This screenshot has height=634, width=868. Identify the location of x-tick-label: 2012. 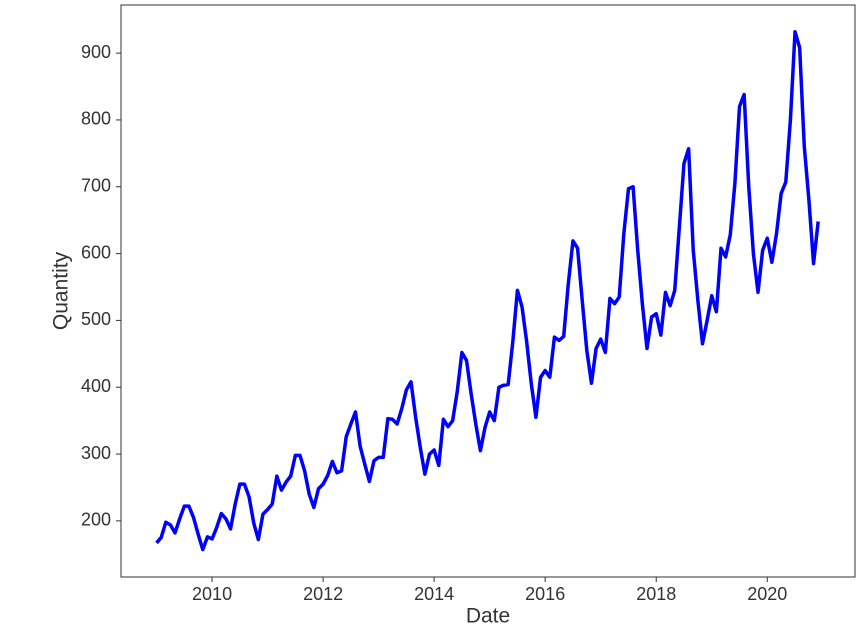
(323, 594).